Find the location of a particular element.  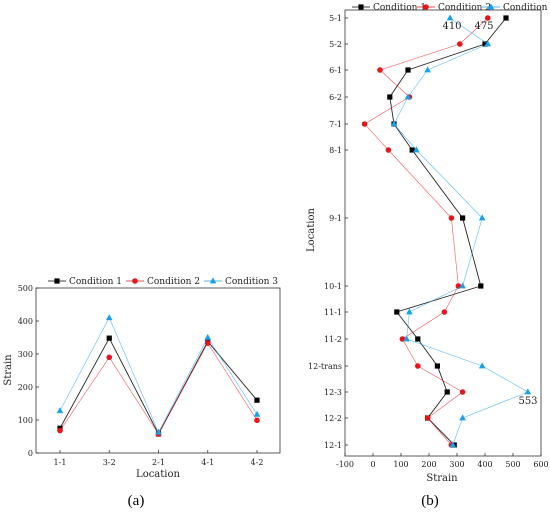

y-tick-label: 12-1 is located at coordinates (333, 445).